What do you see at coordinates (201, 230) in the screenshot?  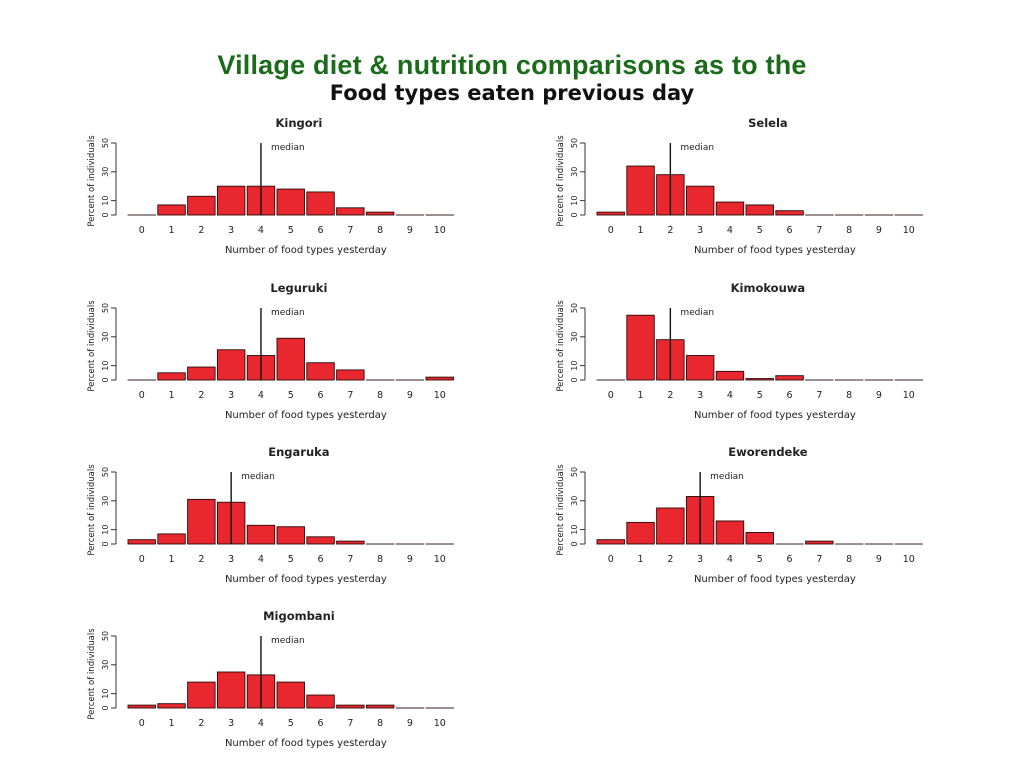 I see `x-tick-label: 2` at bounding box center [201, 230].